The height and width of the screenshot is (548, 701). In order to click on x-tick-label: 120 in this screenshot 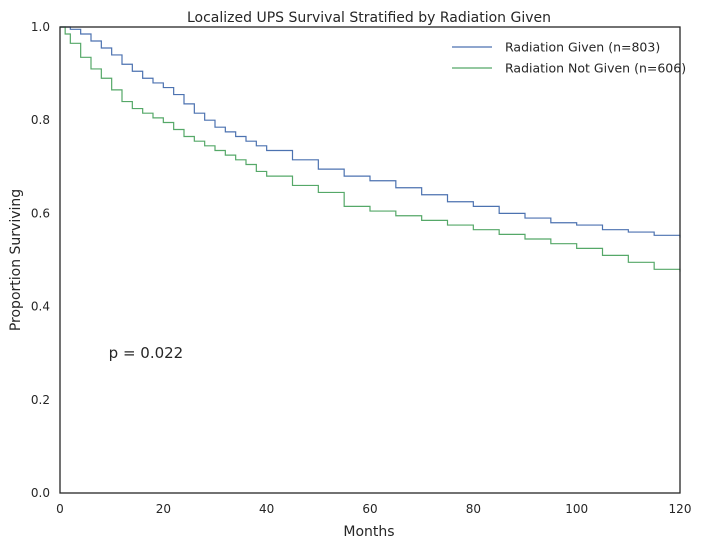, I will do `click(680, 509)`.